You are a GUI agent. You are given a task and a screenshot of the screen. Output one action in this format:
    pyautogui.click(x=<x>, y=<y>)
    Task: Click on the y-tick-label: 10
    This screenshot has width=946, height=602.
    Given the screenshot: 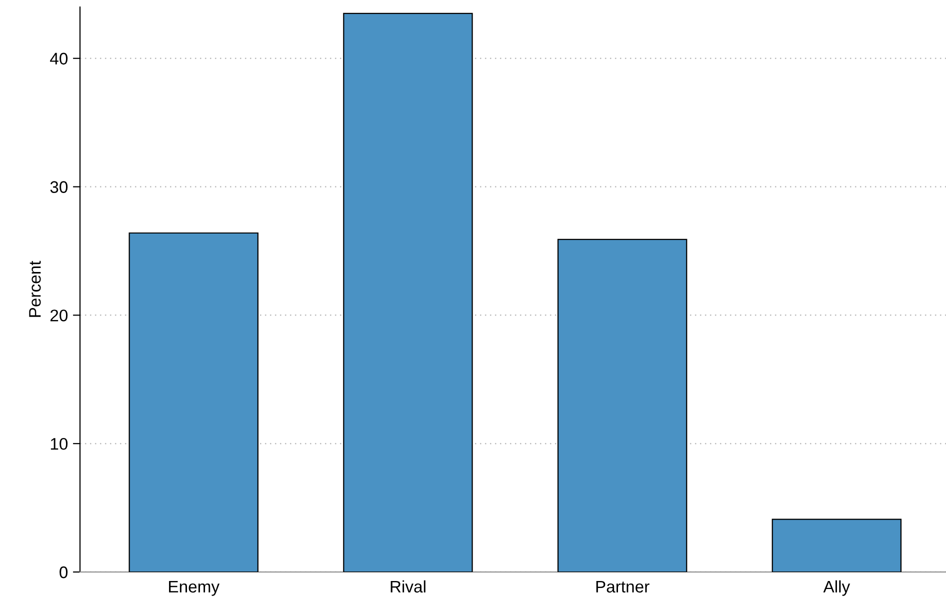 What is the action you would take?
    pyautogui.click(x=59, y=444)
    